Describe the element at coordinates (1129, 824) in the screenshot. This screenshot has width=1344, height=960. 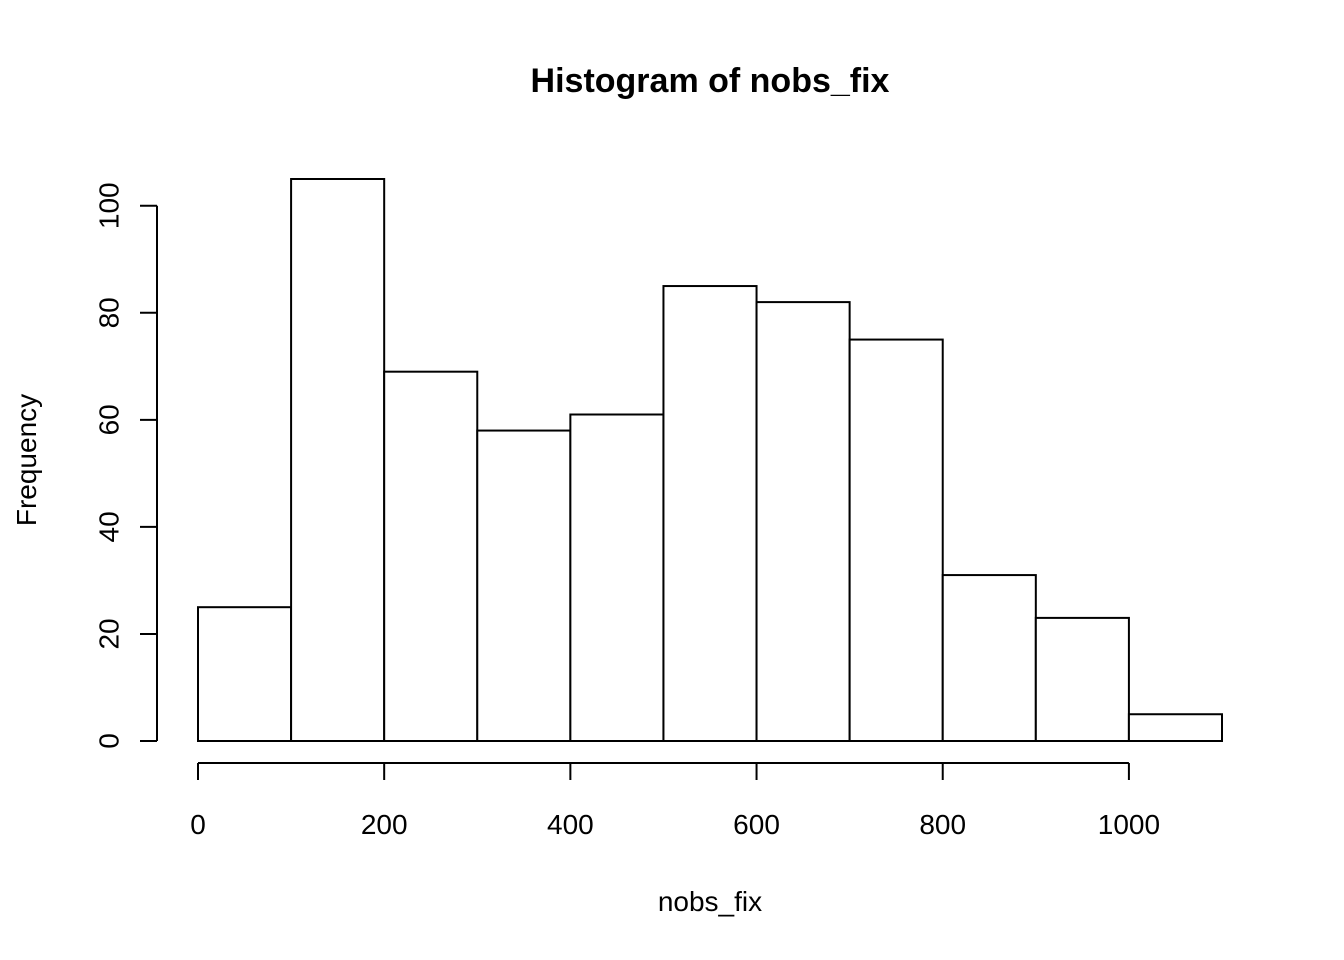
I see `x-tick-label: 1000` at that location.